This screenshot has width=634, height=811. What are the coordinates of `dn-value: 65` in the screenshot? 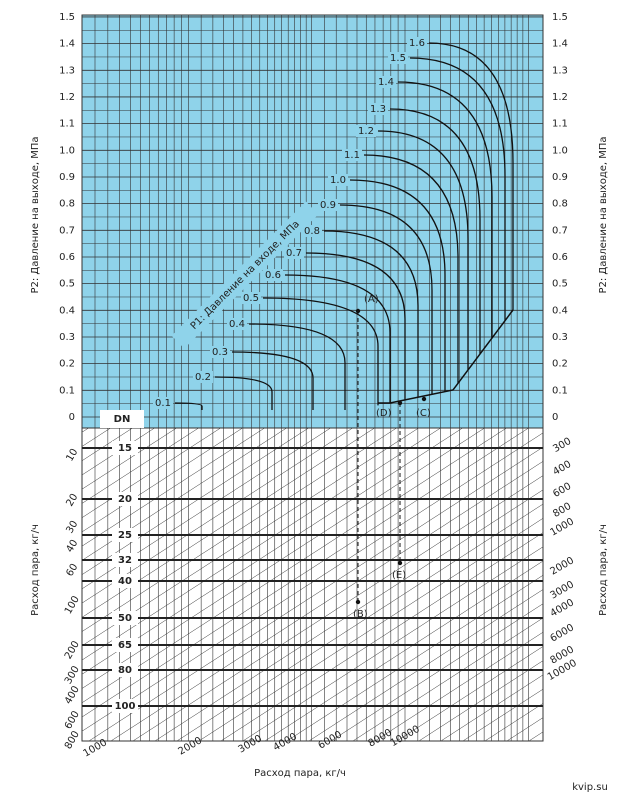 It's located at (125, 645).